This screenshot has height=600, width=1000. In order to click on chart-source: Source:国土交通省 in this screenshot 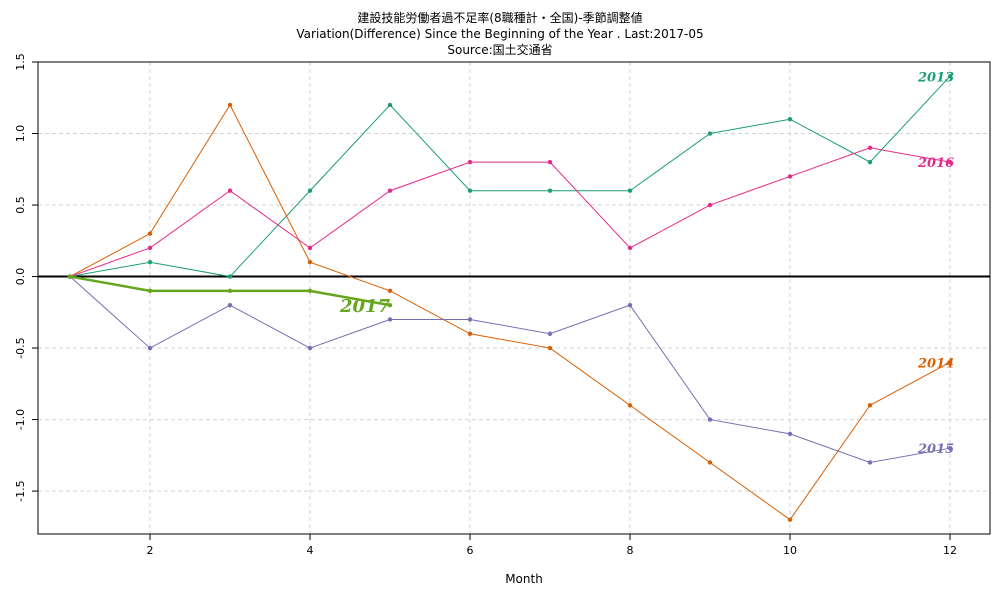, I will do `click(500, 50)`.